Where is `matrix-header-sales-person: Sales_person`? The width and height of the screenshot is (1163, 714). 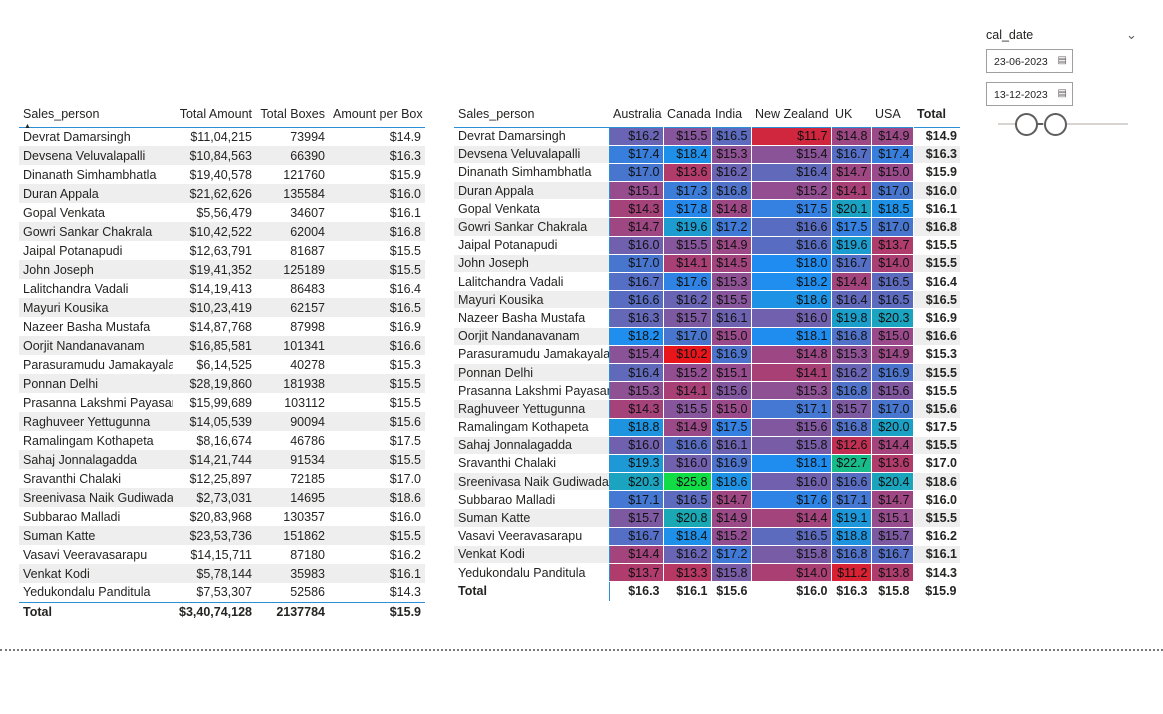 matrix-header-sales-person: Sales_person is located at coordinates (496, 113).